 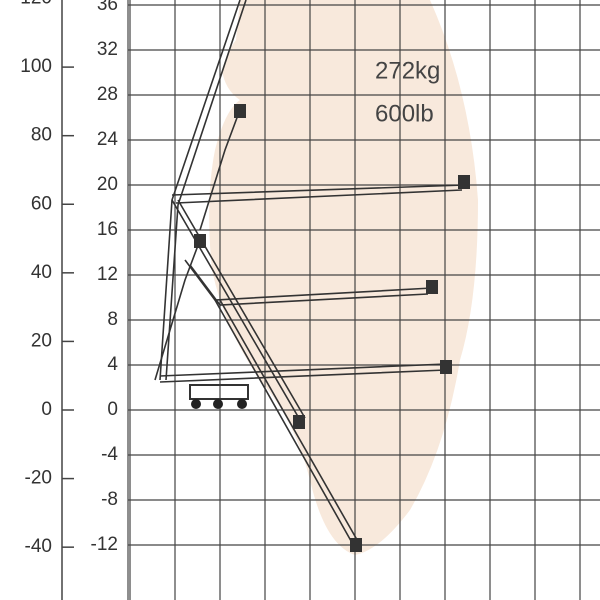 I want to click on meter-tick-label: -4, so click(x=109, y=454).